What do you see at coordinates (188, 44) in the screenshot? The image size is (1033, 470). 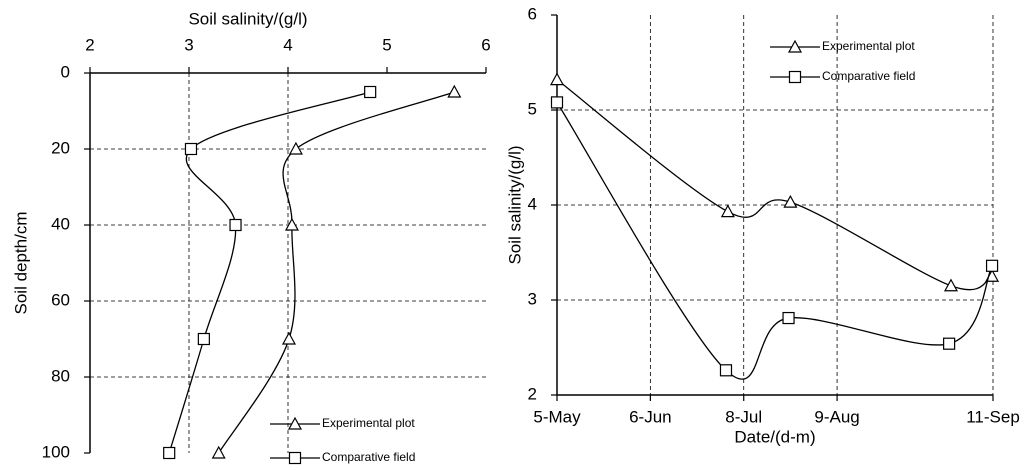 I see `x-tick-label: 3` at bounding box center [188, 44].